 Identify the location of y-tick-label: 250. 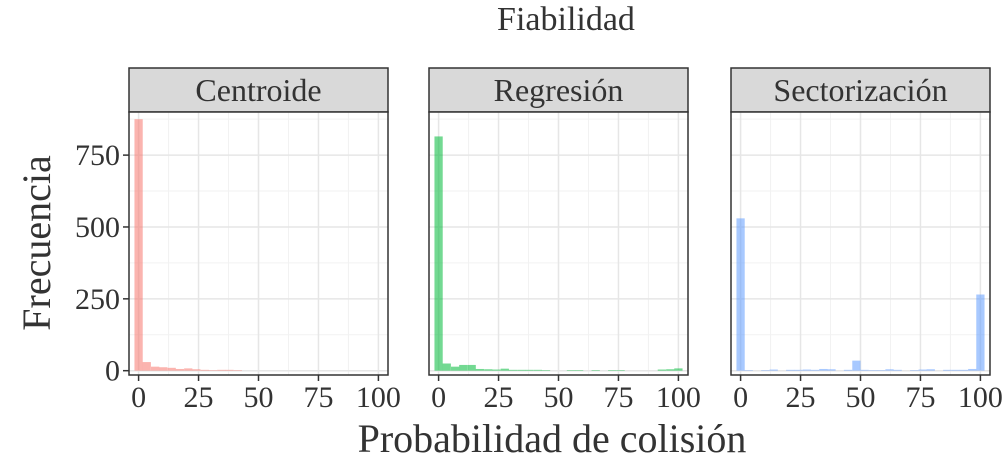
(97, 299).